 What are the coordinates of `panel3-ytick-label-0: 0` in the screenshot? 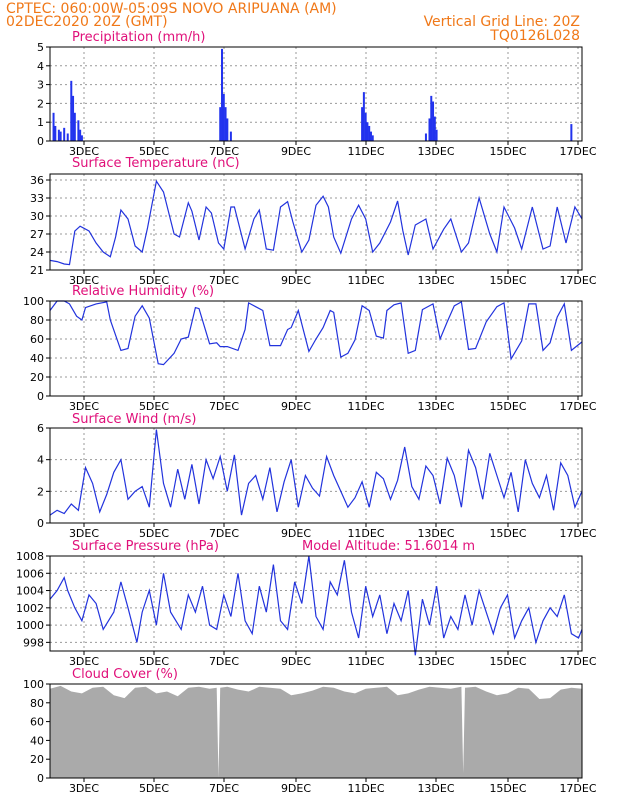 It's located at (40, 396).